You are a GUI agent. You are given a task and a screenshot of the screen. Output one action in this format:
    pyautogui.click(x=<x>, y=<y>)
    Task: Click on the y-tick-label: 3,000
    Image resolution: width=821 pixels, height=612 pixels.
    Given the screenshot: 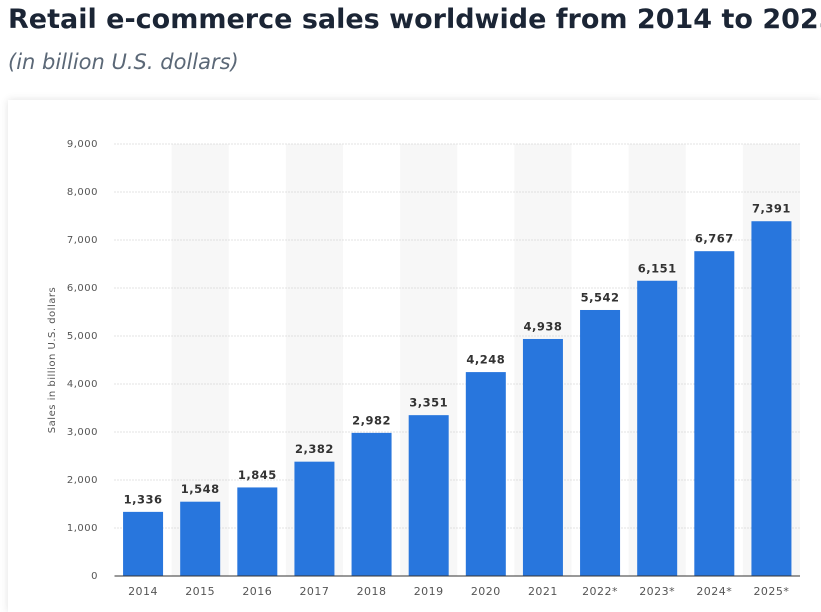 What is the action you would take?
    pyautogui.click(x=82, y=432)
    